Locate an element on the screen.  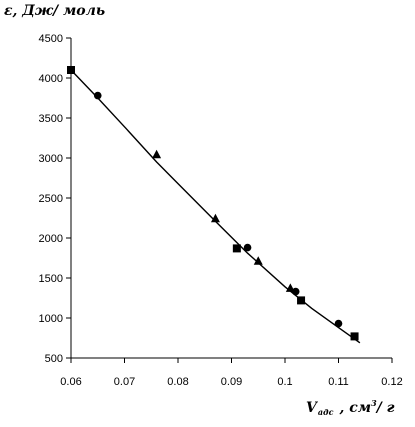
x-axis-title-unit: , см is located at coordinates (355, 408).